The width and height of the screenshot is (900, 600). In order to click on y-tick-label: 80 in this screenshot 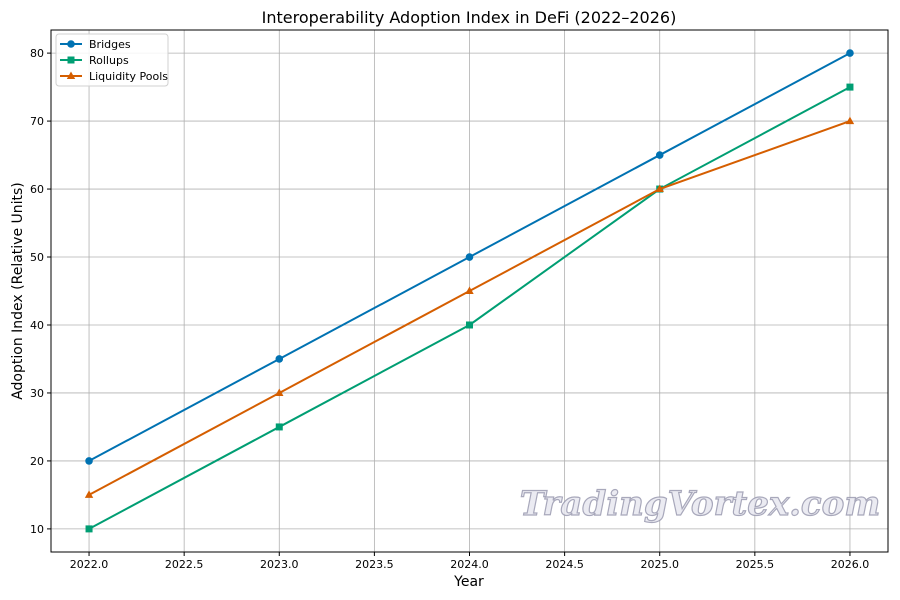, I will do `click(37, 53)`.